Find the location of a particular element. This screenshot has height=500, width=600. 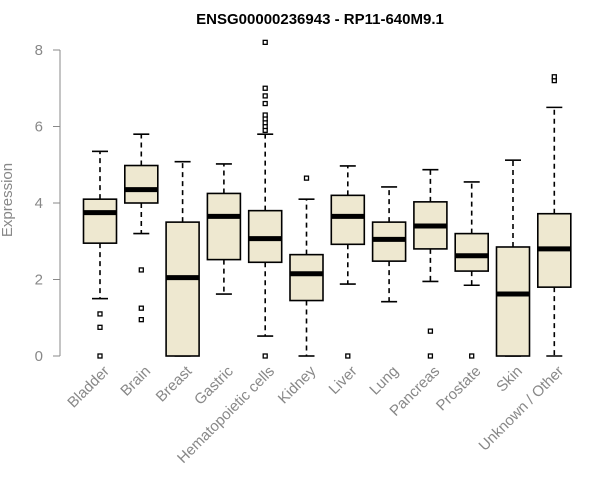

x-tick-label: Skin is located at coordinates (509, 379).